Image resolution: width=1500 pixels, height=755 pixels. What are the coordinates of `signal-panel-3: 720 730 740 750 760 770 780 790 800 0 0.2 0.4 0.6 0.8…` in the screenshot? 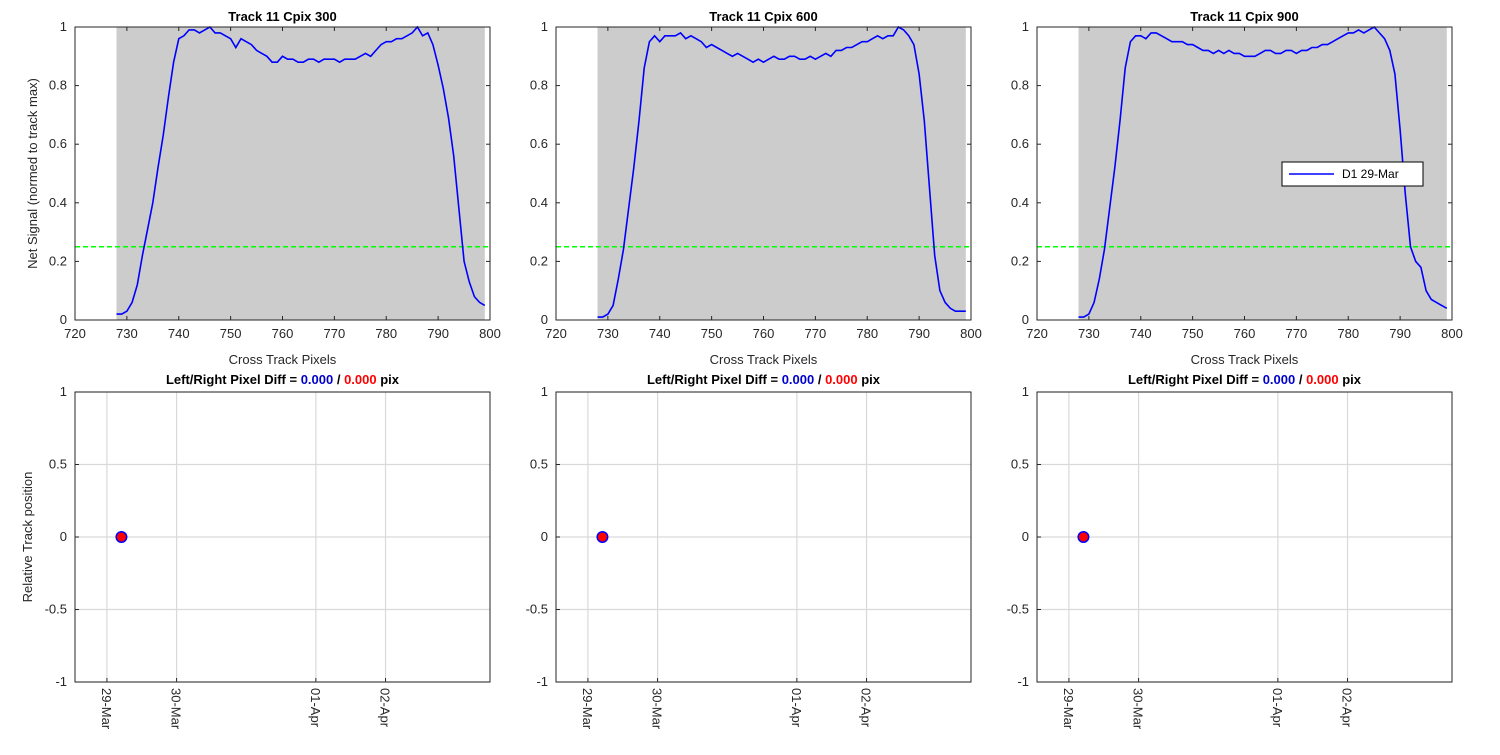 It's located at (1237, 188).